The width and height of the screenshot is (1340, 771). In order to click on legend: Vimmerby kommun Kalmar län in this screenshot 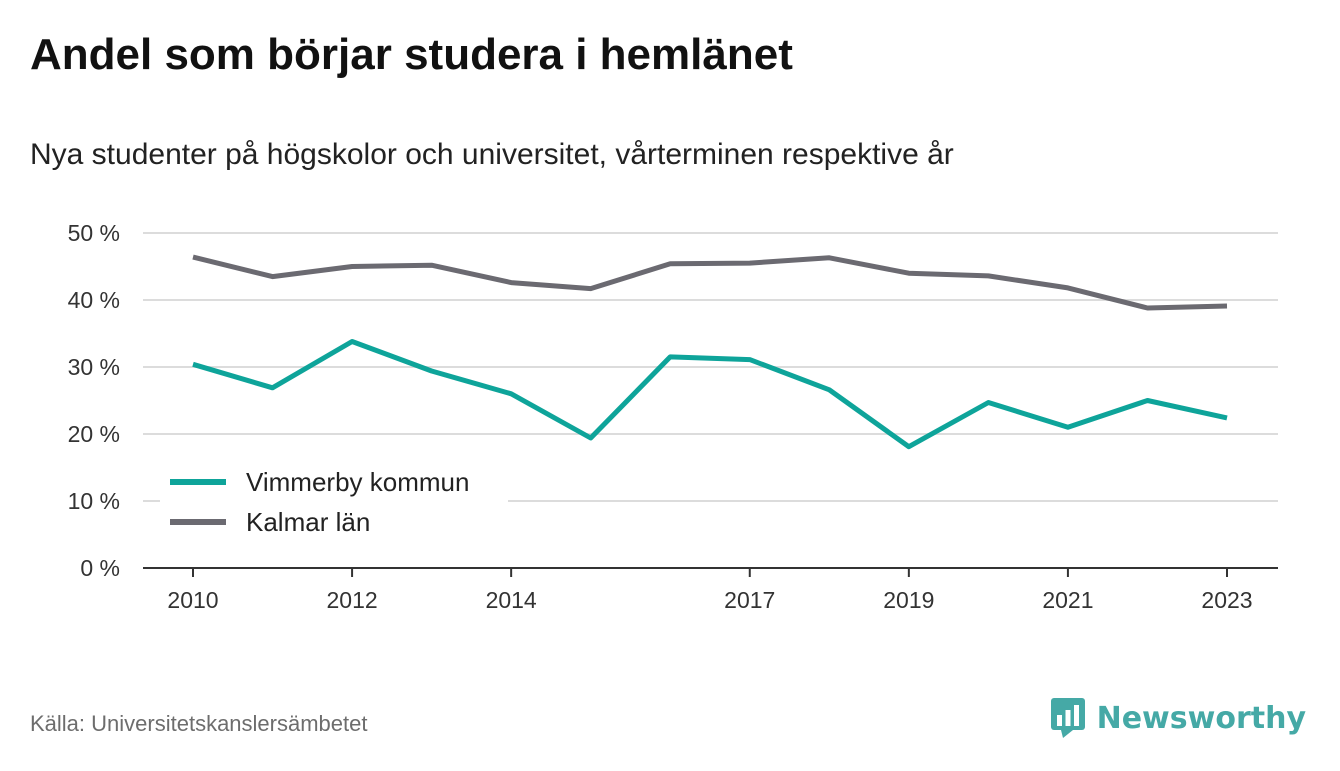, I will do `click(334, 504)`.